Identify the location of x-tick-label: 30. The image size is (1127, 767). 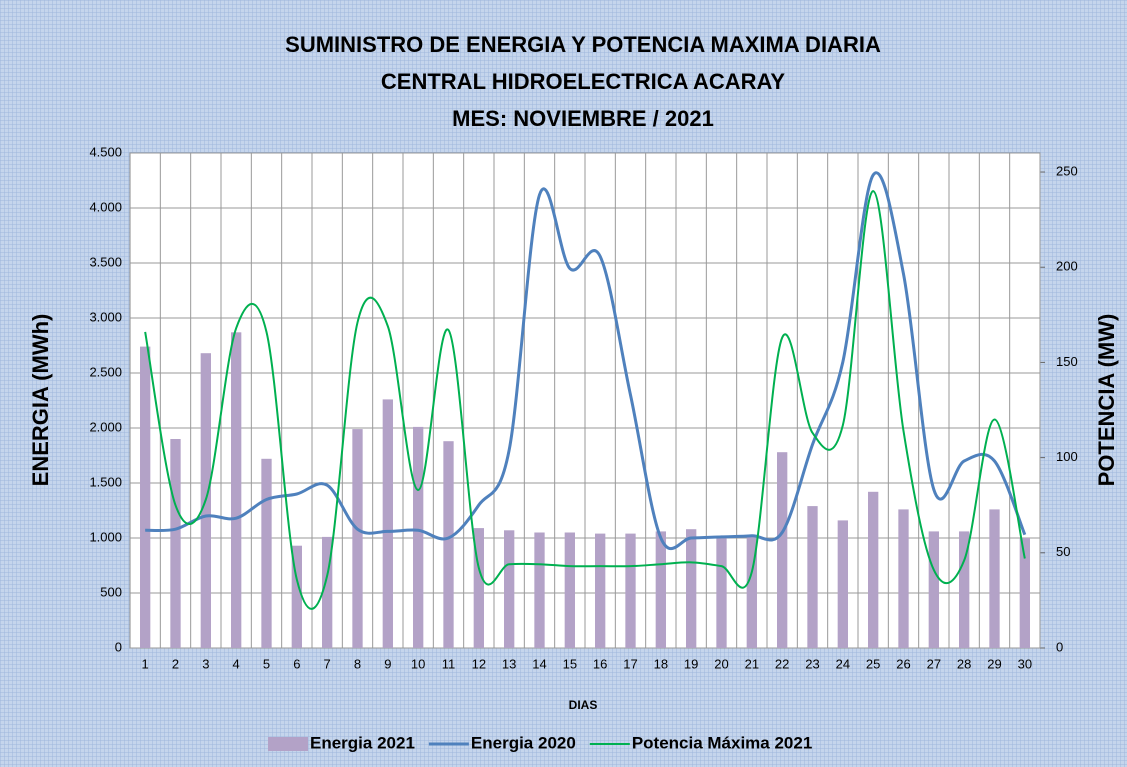
(1025, 663).